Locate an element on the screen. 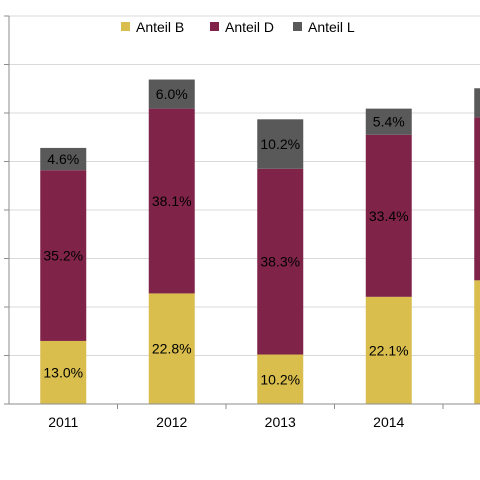 The height and width of the screenshot is (480, 480). data-label: 22.8% is located at coordinates (172, 349).